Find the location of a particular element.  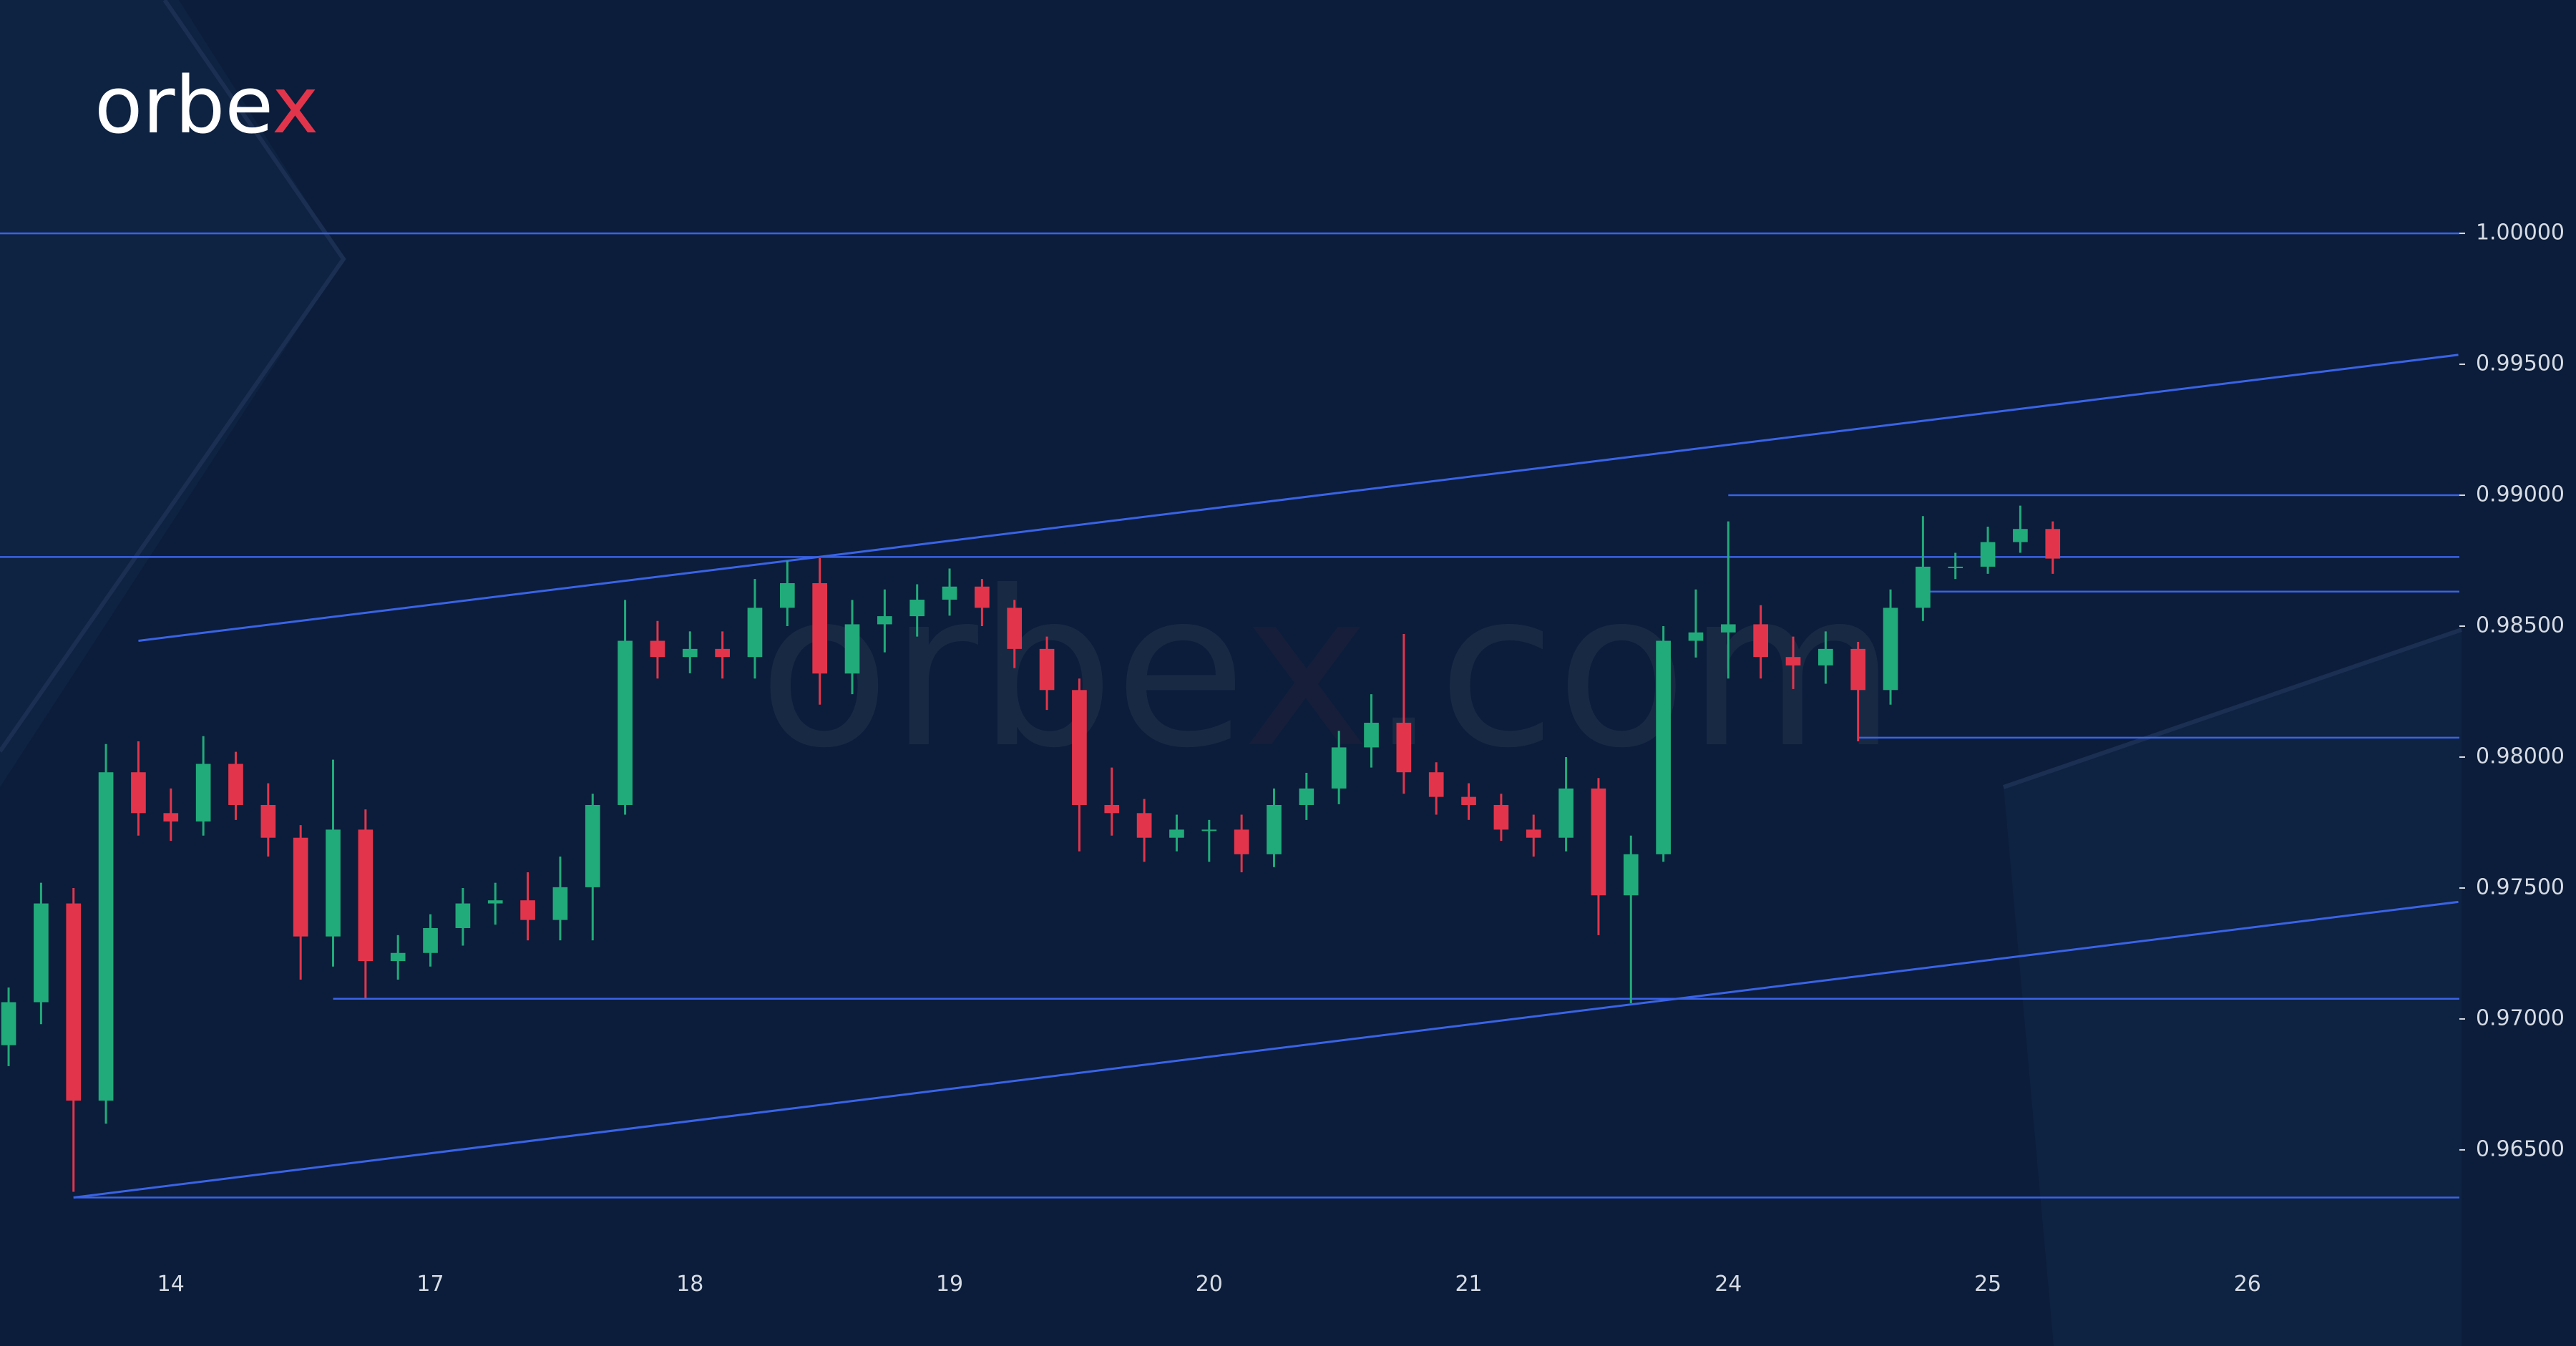

watermark: orbex.com is located at coordinates (1327, 670).